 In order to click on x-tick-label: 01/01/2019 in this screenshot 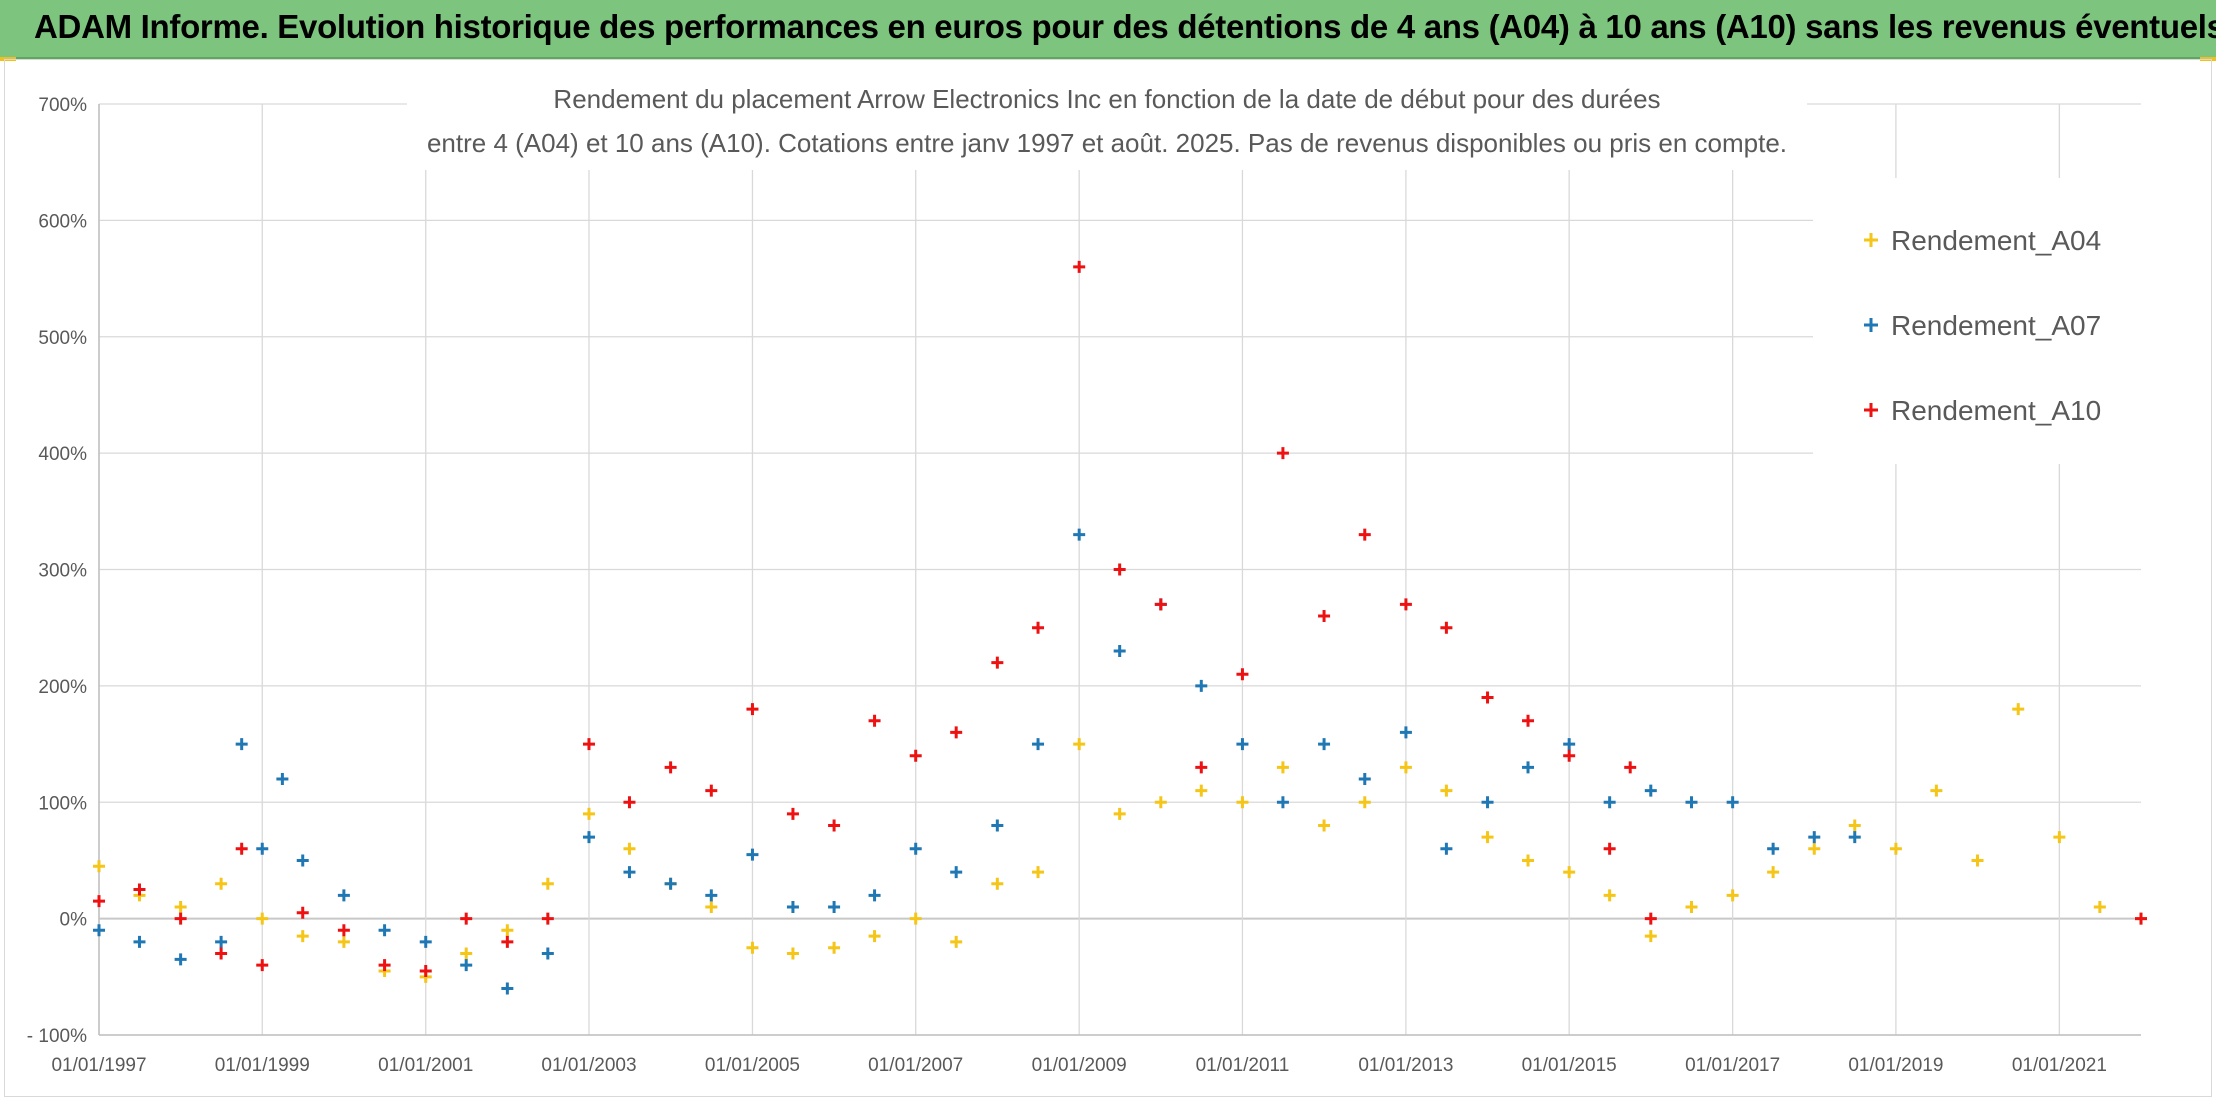, I will do `click(1895, 1065)`.